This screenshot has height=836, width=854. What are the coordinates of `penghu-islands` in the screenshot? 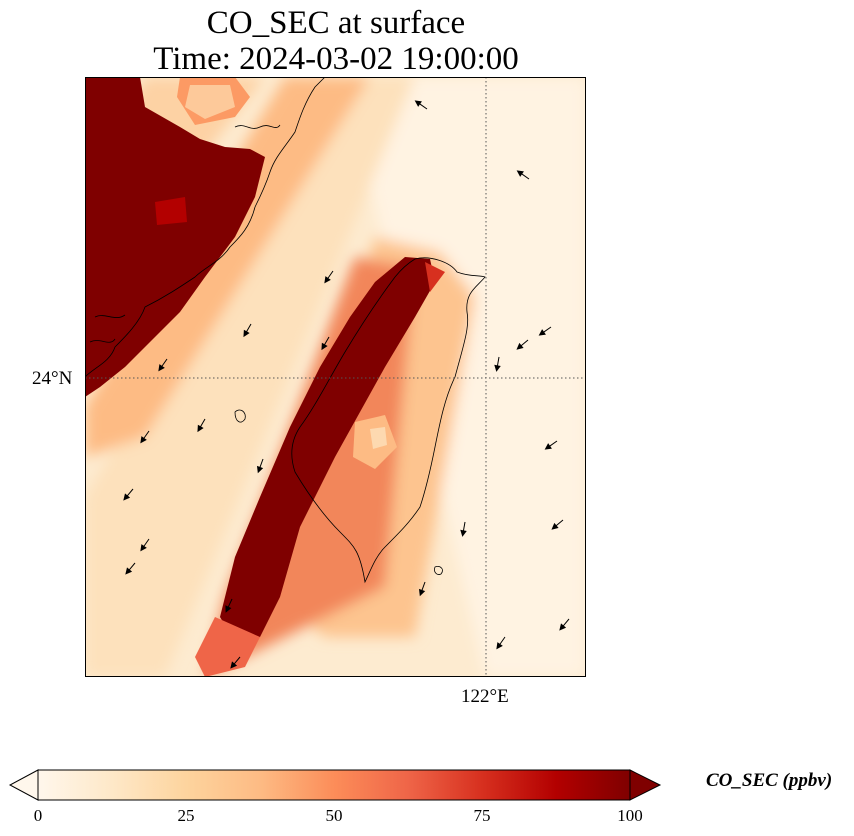 It's located at (240, 416).